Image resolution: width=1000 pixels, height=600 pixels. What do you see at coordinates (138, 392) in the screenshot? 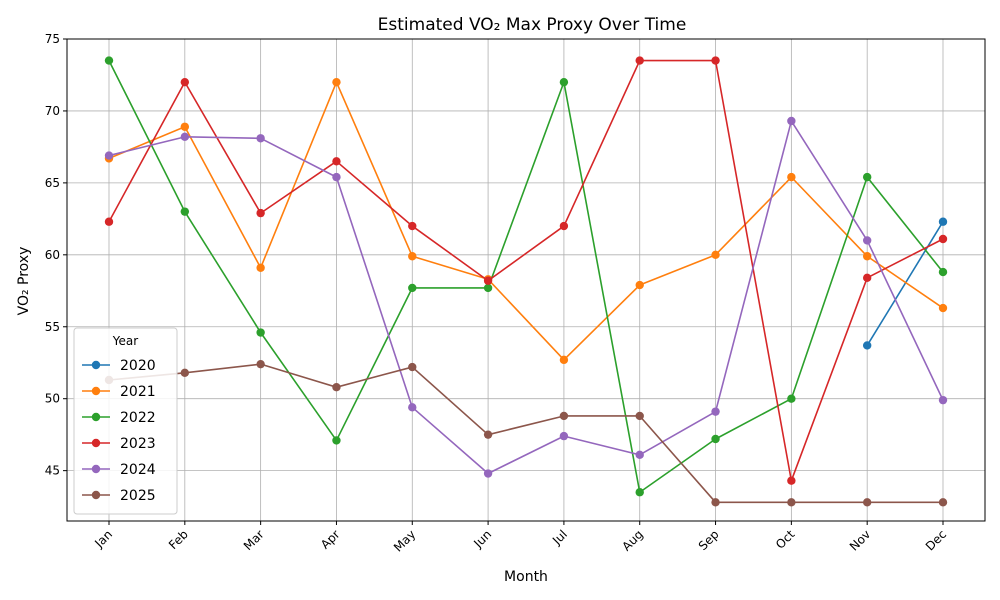
I see `legend-label: 2021` at bounding box center [138, 392].